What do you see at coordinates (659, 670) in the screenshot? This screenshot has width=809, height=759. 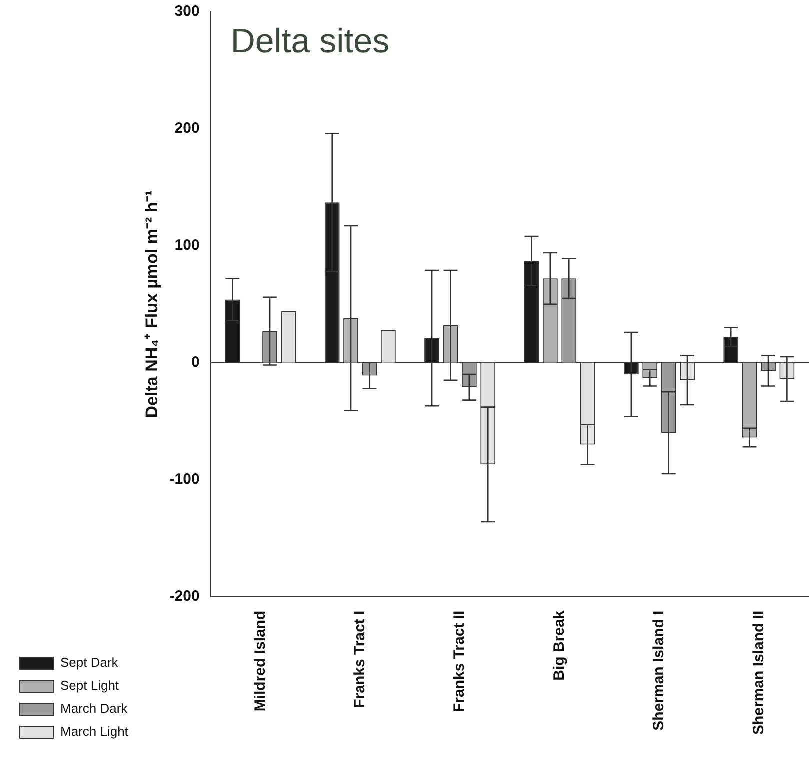 I see `x-tick-label: Sherman Island I` at bounding box center [659, 670].